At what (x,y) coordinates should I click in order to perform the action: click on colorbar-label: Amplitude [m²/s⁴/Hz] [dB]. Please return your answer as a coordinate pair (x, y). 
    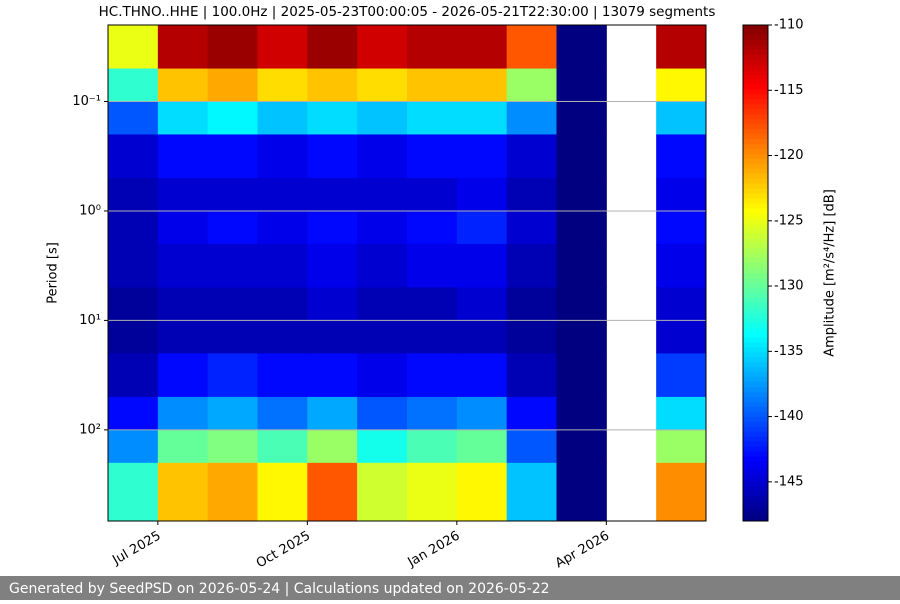
    Looking at the image, I should click on (830, 273).